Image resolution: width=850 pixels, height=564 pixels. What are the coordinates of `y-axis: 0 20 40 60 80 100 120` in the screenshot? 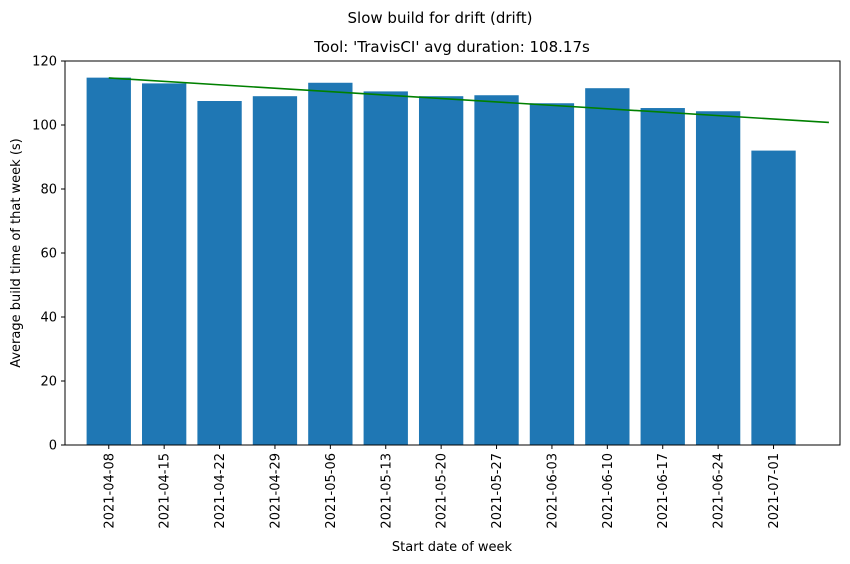 It's located at (48, 254).